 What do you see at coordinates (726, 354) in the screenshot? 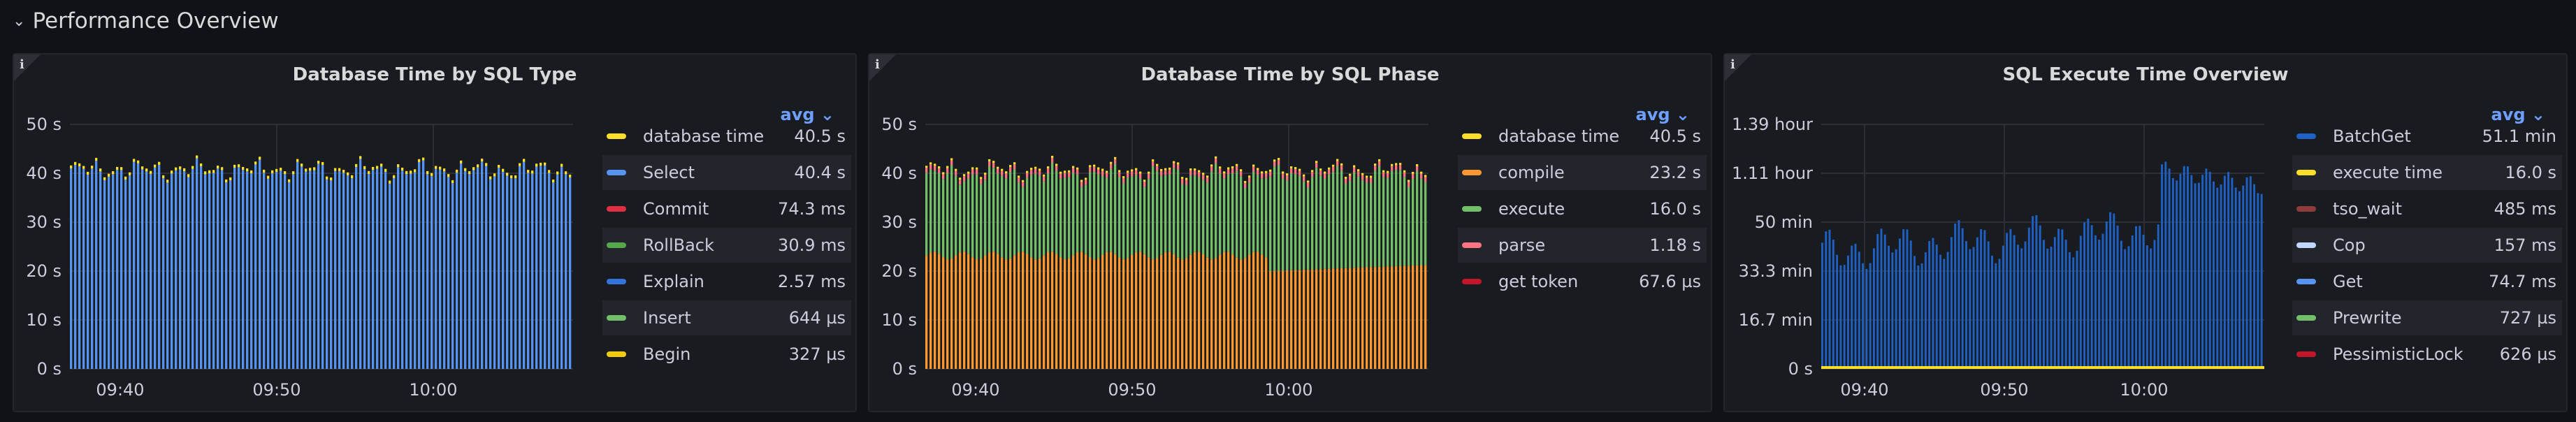
I see `legend-item: Begin 327 µs` at bounding box center [726, 354].